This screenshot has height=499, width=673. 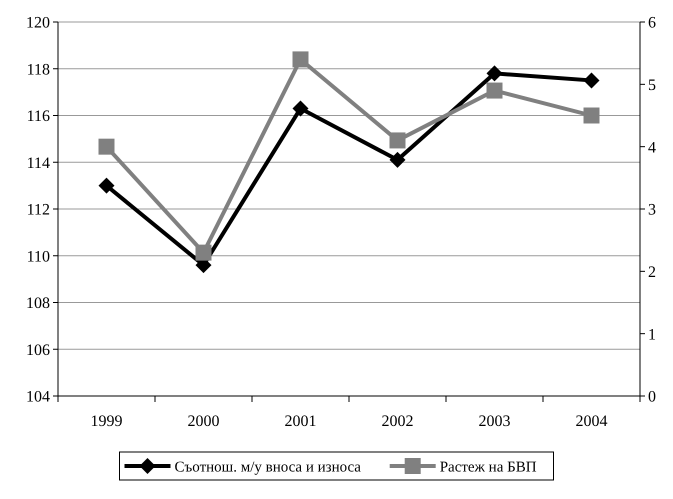 I want to click on x-tick-label: 2004, so click(x=592, y=421).